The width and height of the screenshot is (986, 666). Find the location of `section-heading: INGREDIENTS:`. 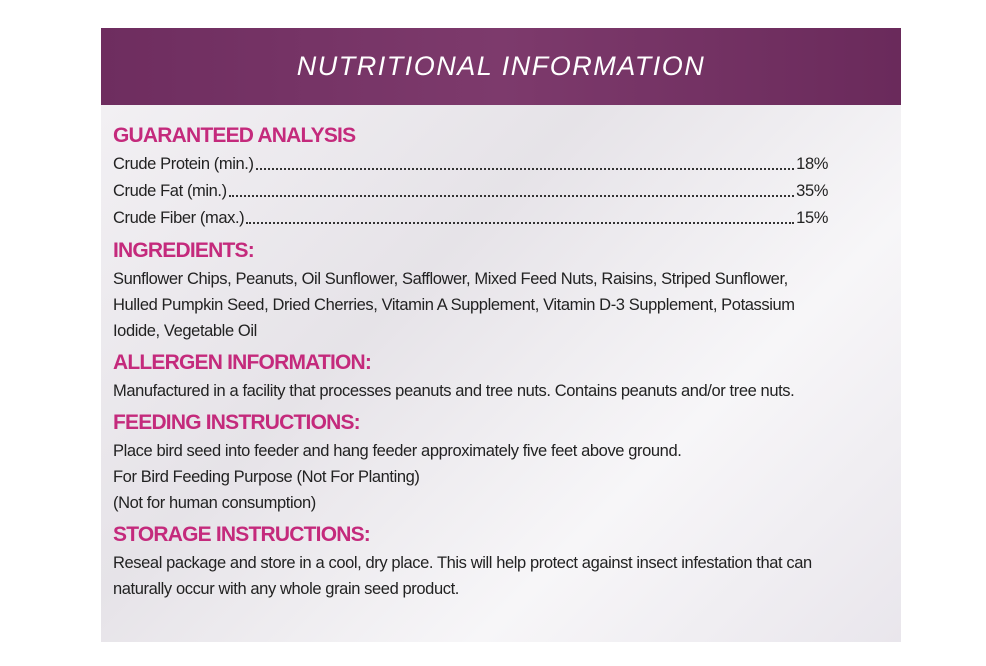

section-heading: INGREDIENTS: is located at coordinates (184, 250).